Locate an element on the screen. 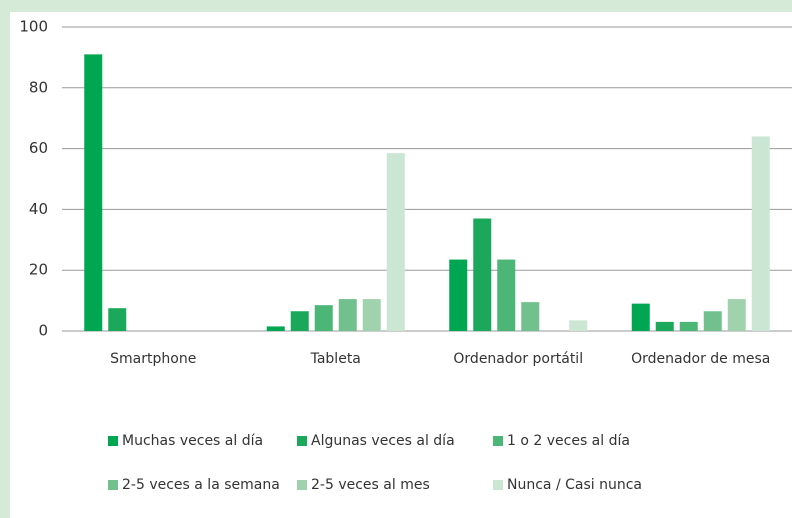 The height and width of the screenshot is (518, 792). y-tick-label: 60 is located at coordinates (38, 148).